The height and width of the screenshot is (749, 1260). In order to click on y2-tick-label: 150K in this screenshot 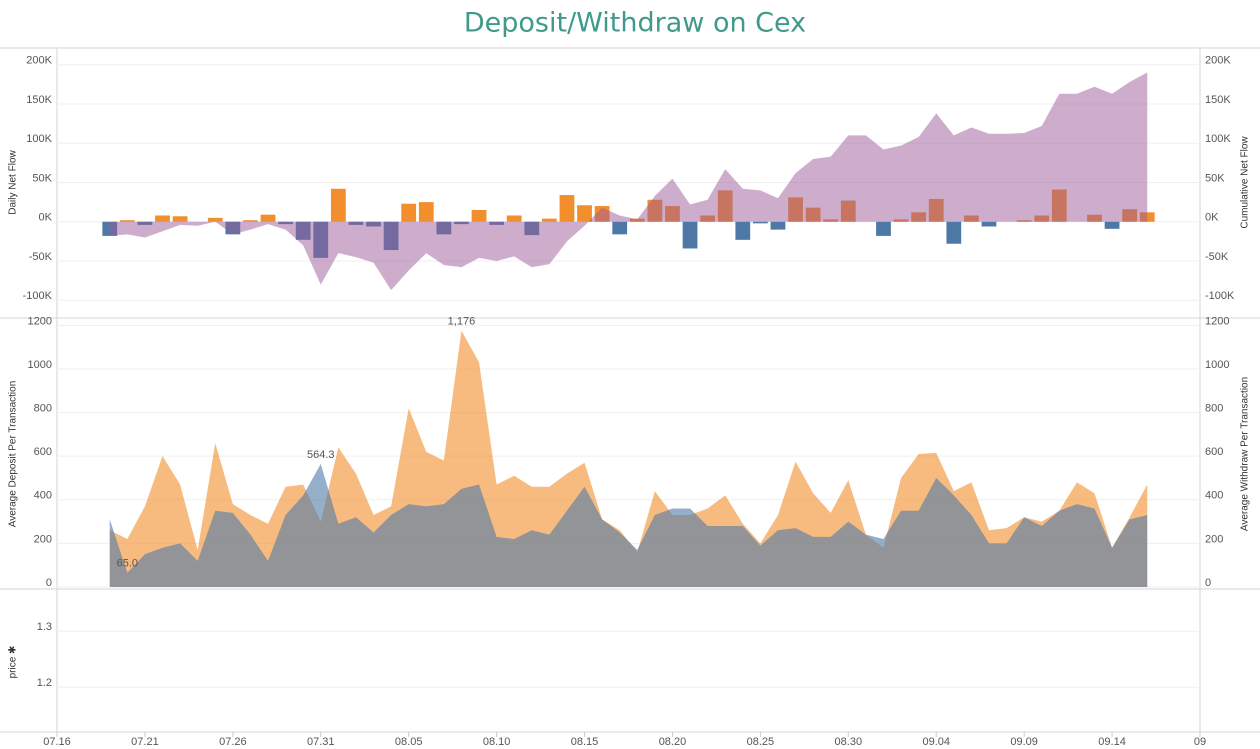, I will do `click(1218, 100)`.